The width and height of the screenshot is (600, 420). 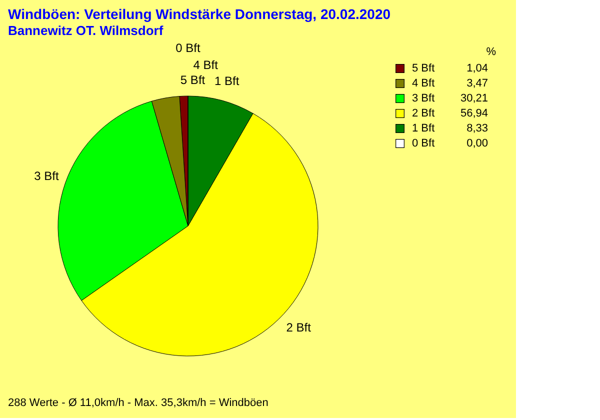 What do you see at coordinates (86, 30) in the screenshot?
I see `chart-subtitle: Bannewitz OT. Wilmsdorf` at bounding box center [86, 30].